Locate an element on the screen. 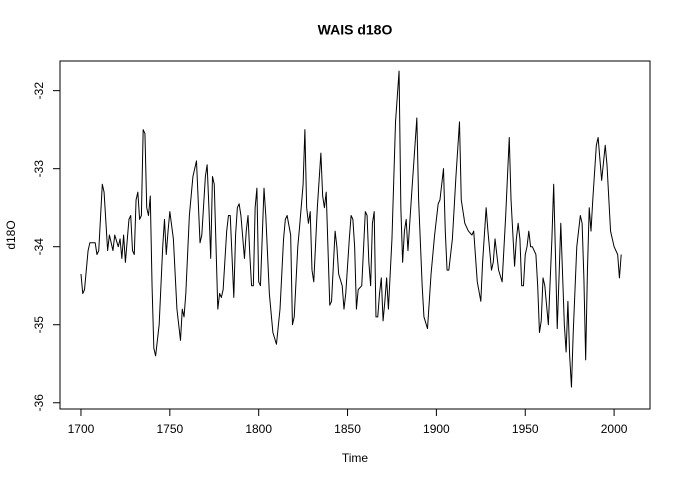  y-axis-label: d18O is located at coordinates (11, 234).